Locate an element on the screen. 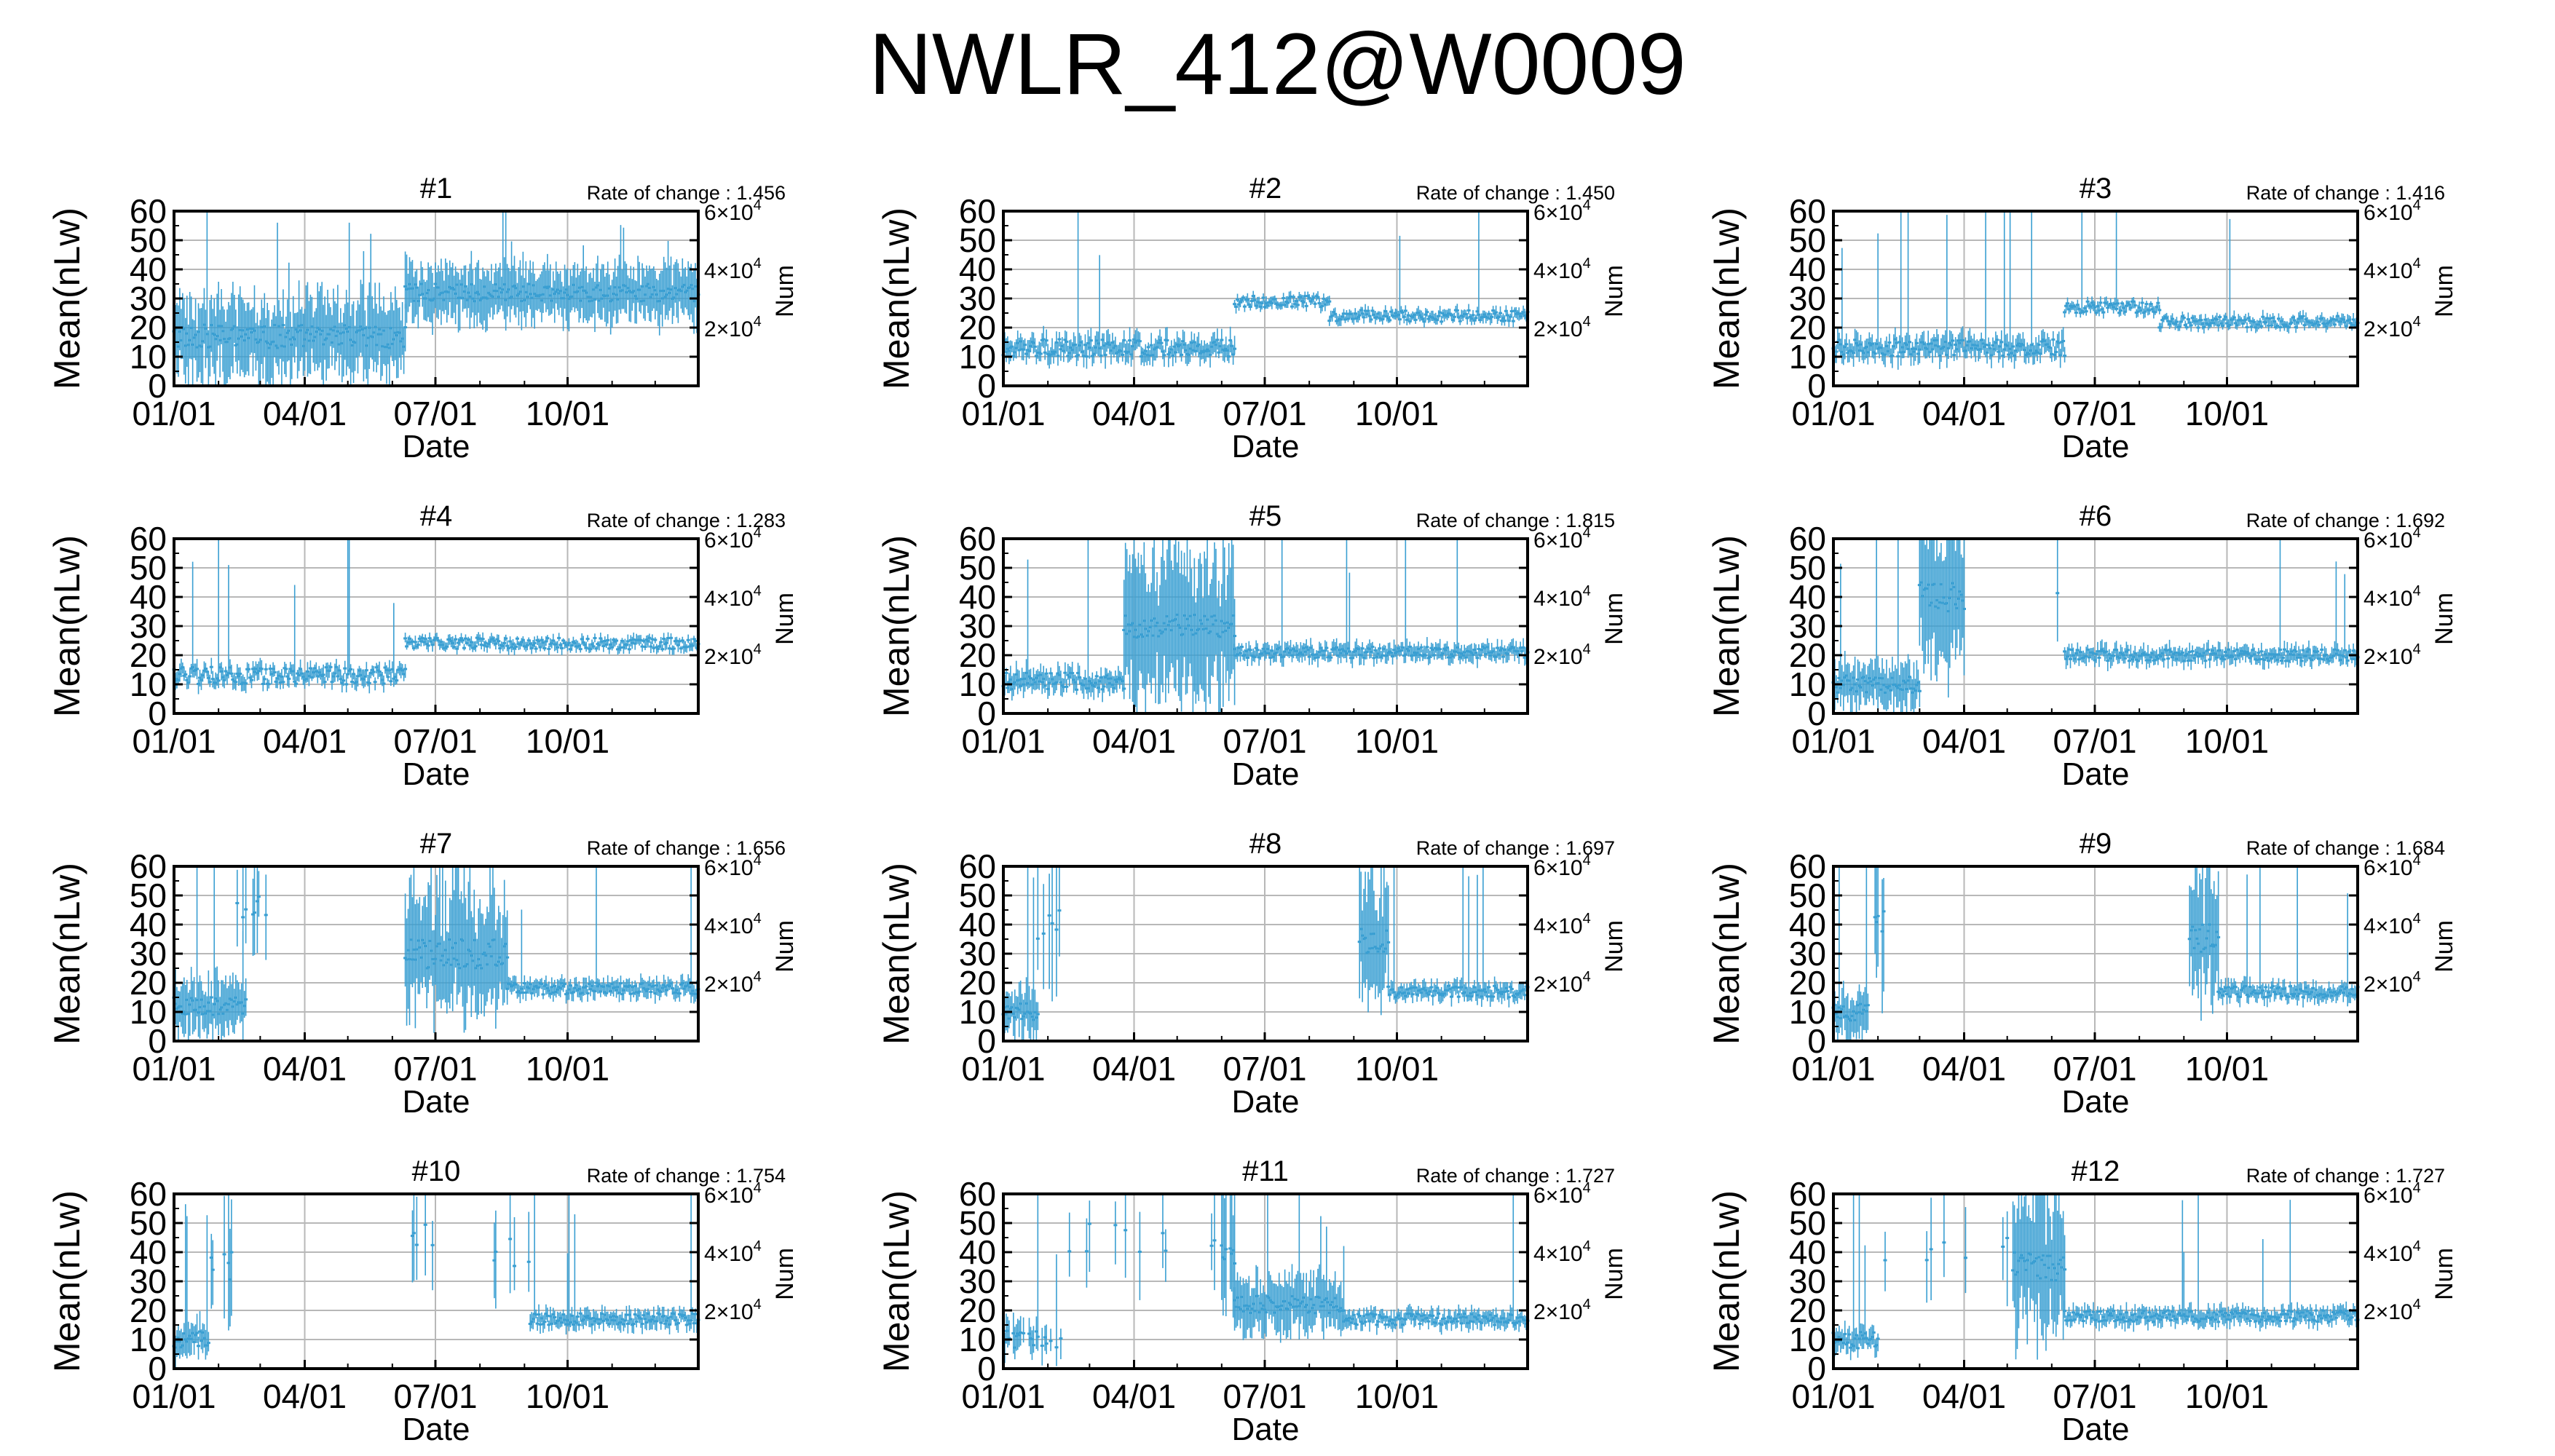  y2-axis-label: Num is located at coordinates (1614, 619).